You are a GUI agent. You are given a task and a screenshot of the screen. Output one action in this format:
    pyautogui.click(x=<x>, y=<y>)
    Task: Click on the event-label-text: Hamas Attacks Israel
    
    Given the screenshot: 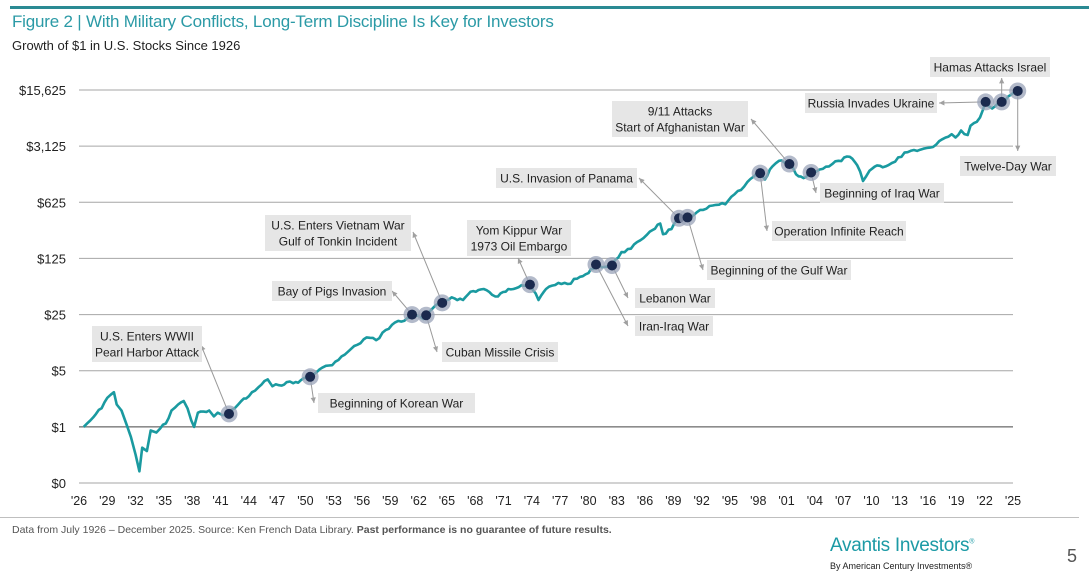 What is the action you would take?
    pyautogui.click(x=990, y=68)
    